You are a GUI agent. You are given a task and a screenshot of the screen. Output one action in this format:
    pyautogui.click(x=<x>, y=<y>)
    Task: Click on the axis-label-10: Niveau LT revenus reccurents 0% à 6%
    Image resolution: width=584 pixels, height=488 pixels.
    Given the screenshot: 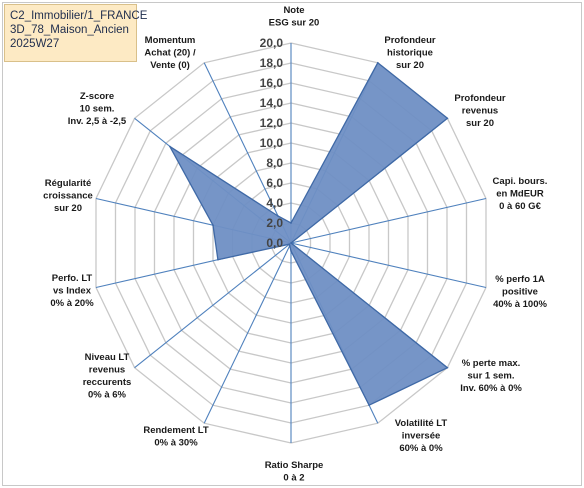 What is the action you would take?
    pyautogui.click(x=107, y=376)
    